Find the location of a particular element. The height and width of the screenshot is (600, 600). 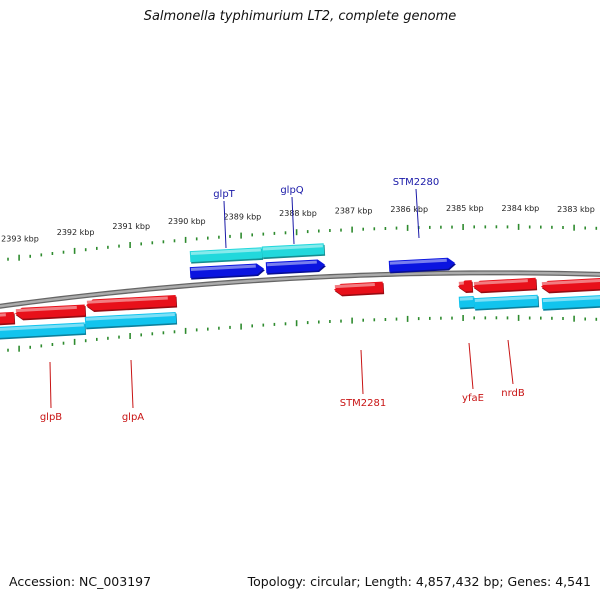

cds-arrow-nrdB is located at coordinates (505, 285).